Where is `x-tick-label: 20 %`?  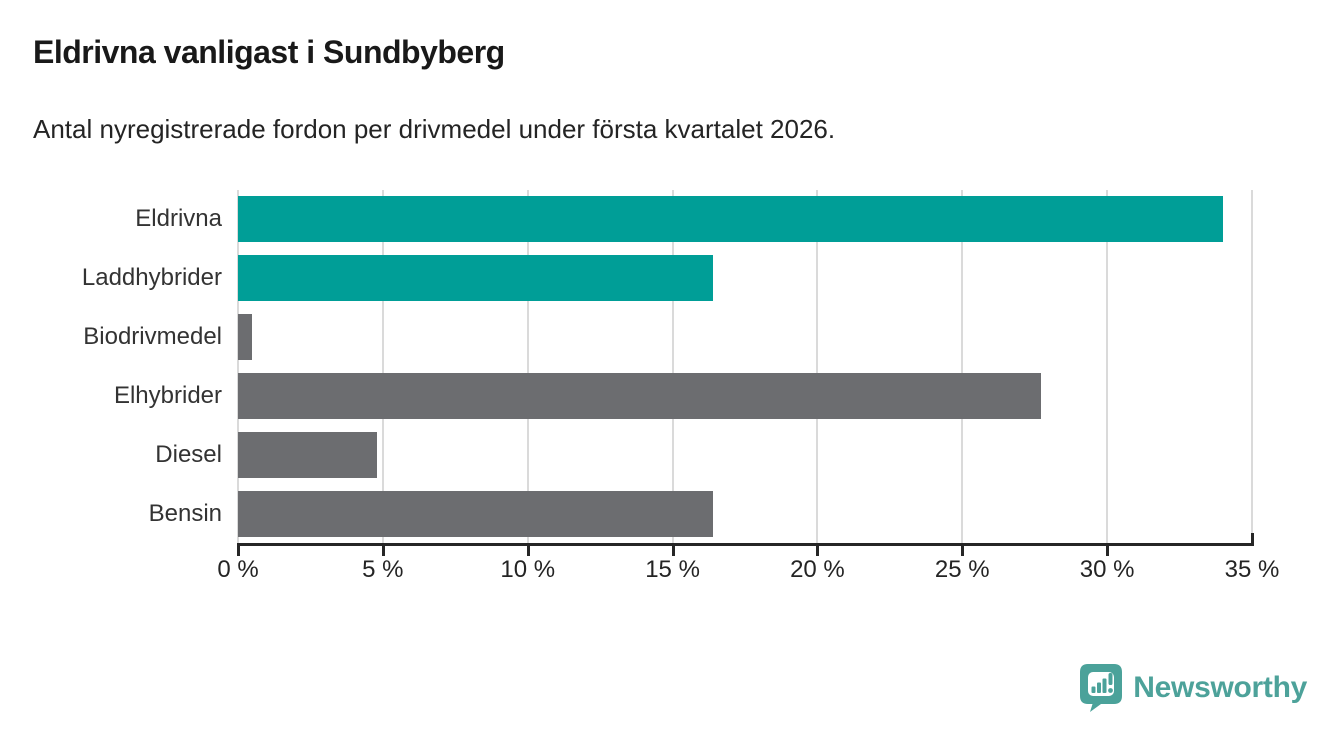
x-tick-label: 20 % is located at coordinates (817, 569).